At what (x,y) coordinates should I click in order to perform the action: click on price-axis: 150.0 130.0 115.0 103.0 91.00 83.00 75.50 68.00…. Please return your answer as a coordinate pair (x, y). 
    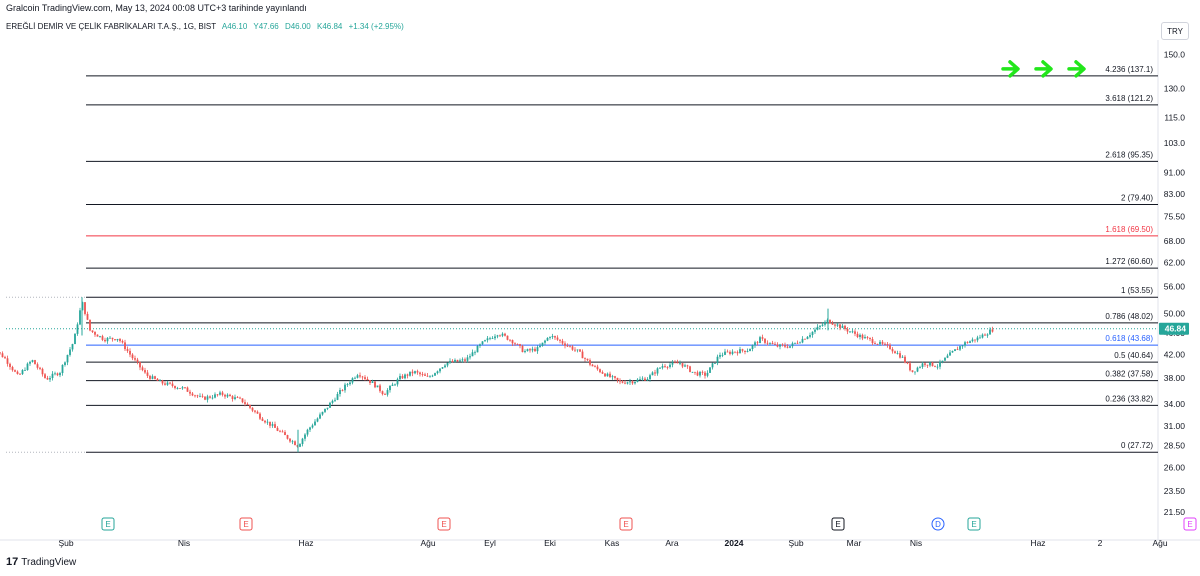
    Looking at the image, I should click on (1174, 283).